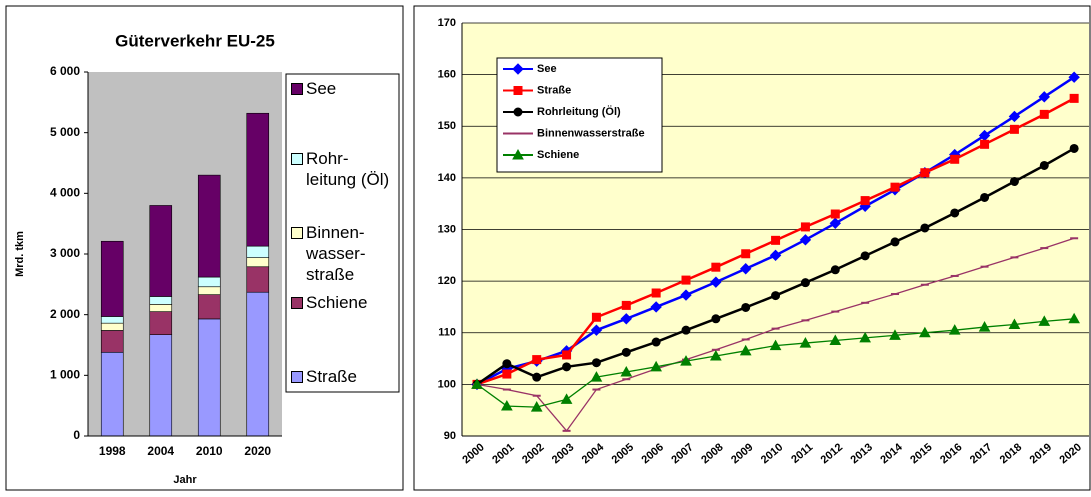 The height and width of the screenshot is (497, 1091). I want to click on x-tick-label: 2020, so click(257, 451).